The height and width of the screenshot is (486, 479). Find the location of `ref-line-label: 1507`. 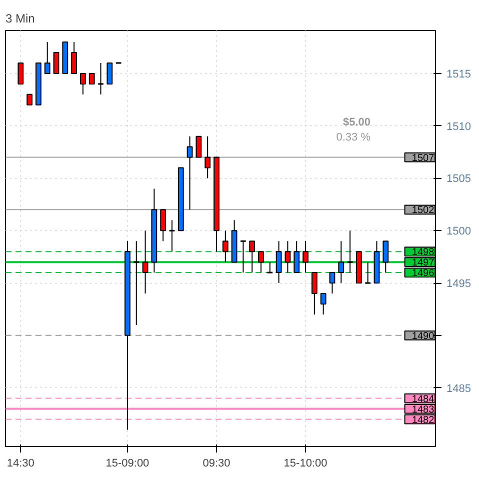

ref-line-label: 1507 is located at coordinates (423, 158).